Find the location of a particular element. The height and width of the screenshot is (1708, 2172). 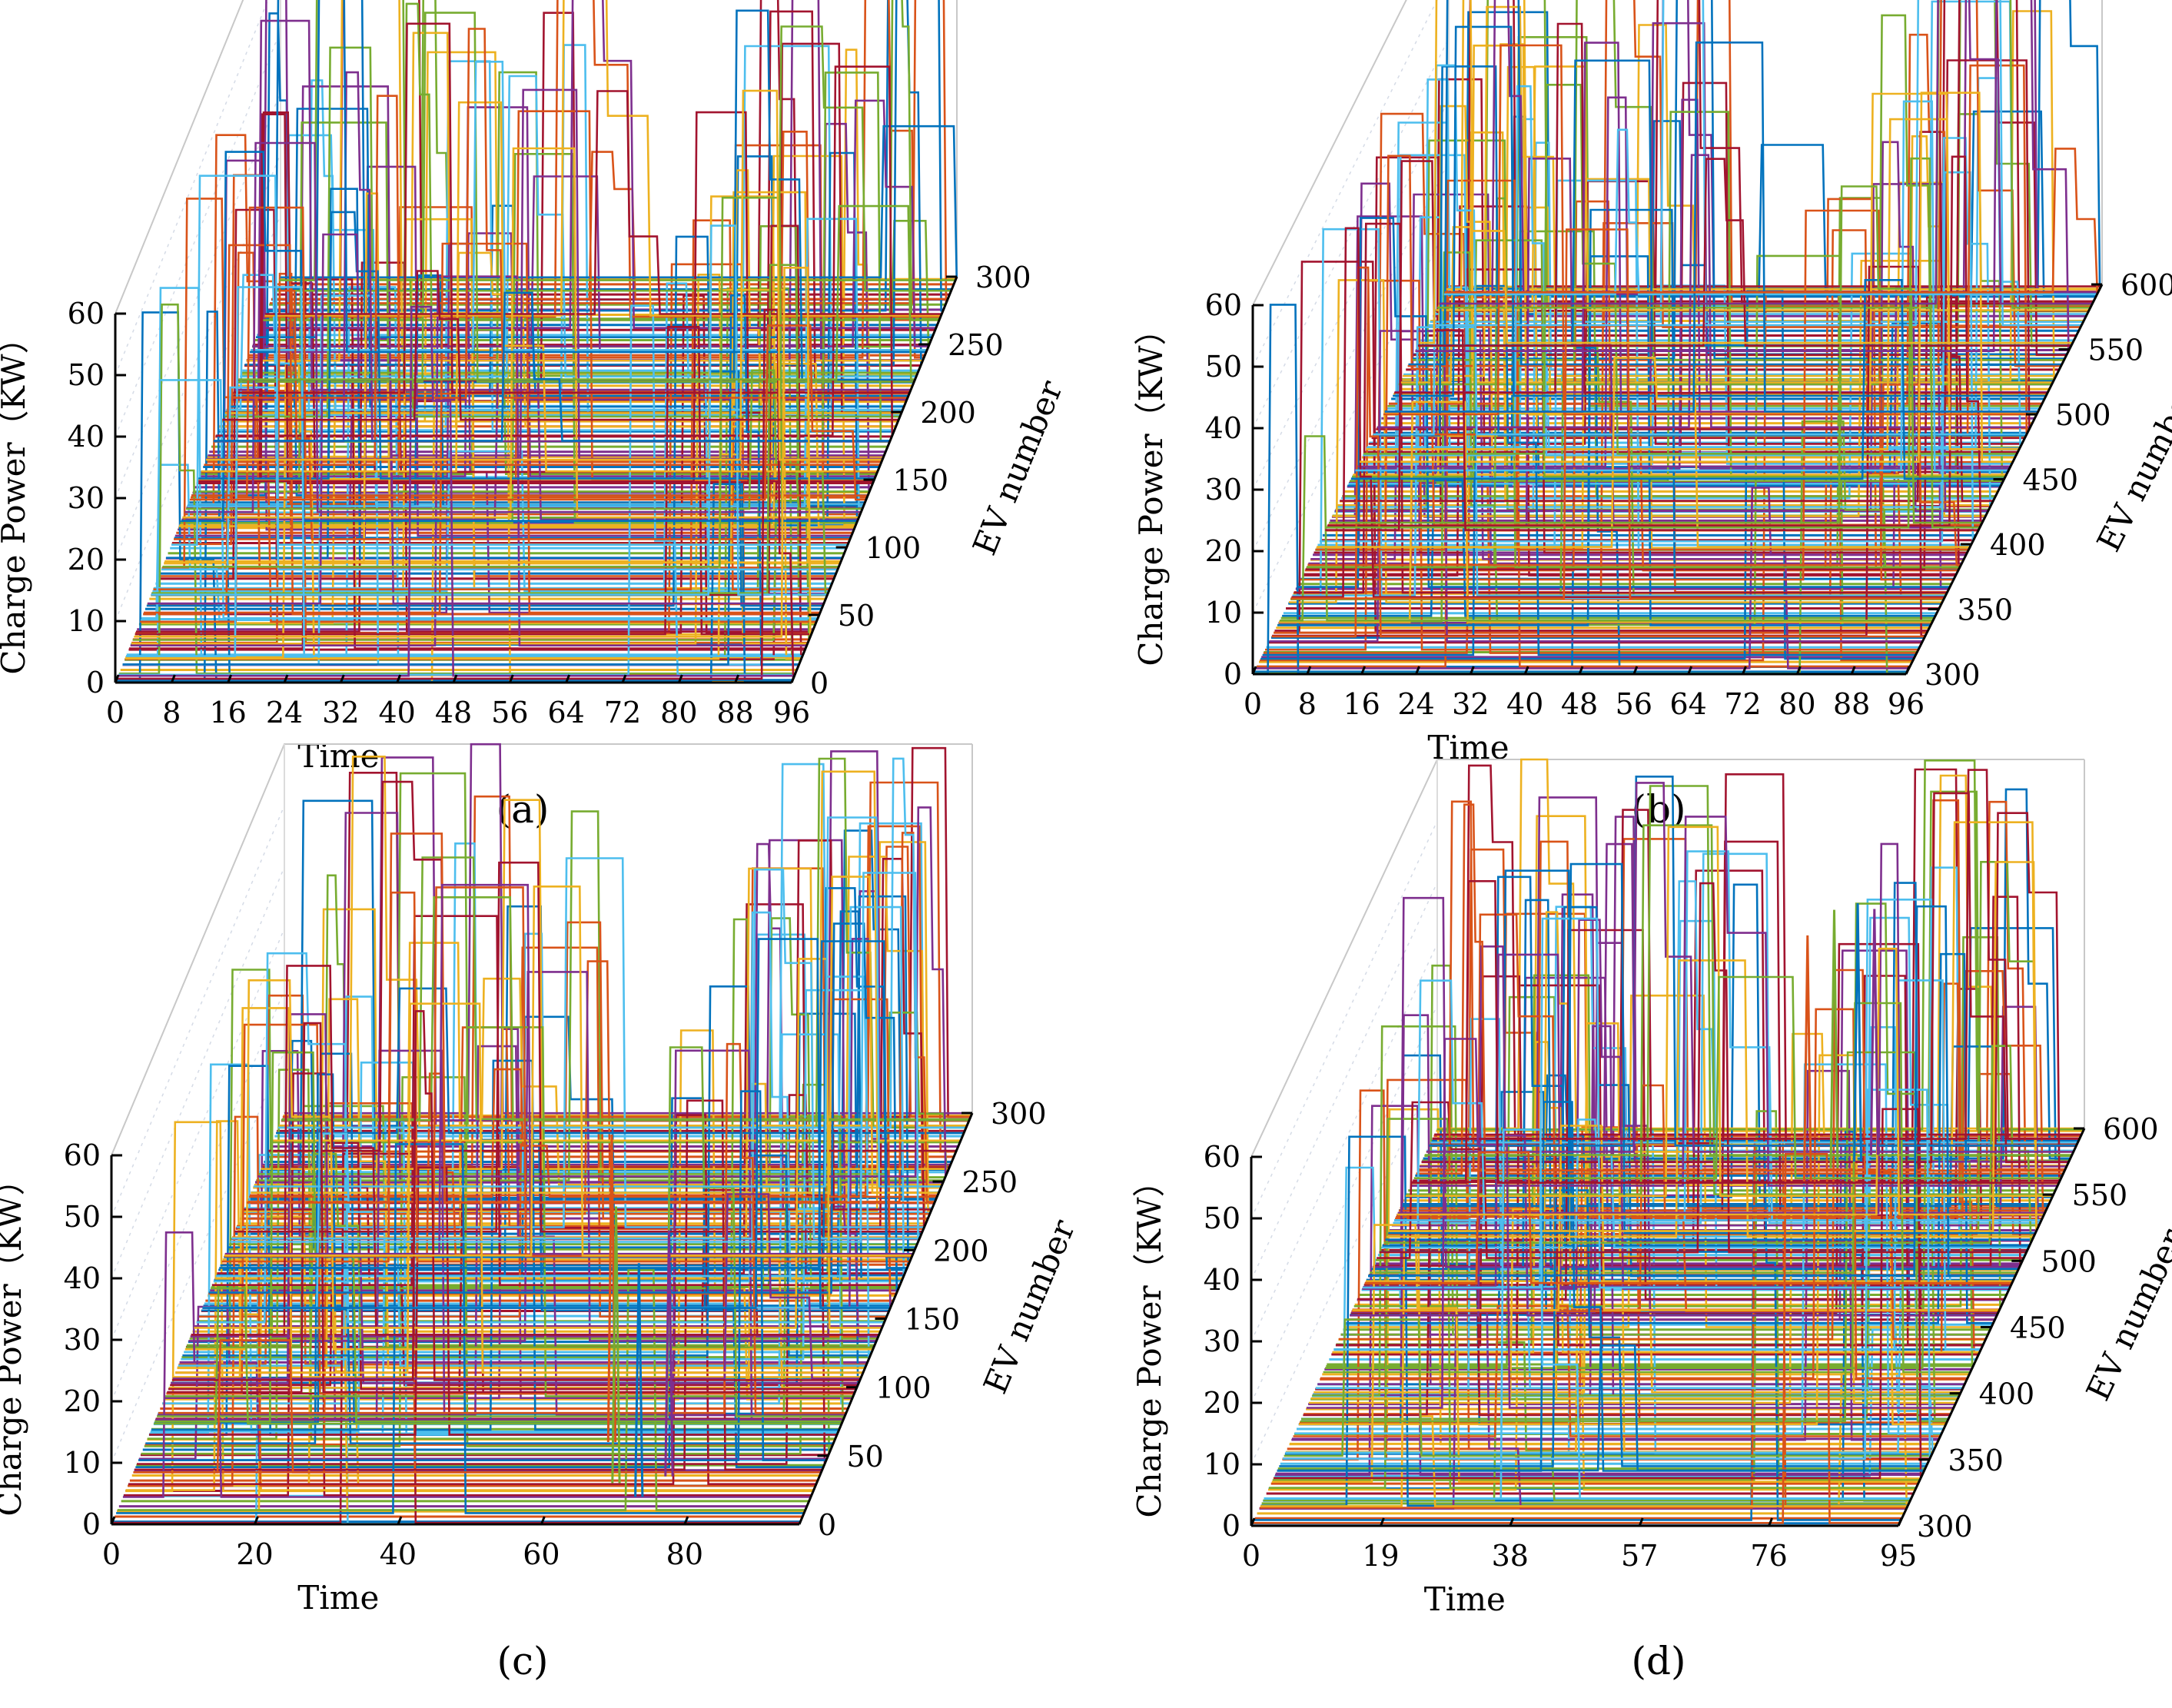

x-tick-label: 8 is located at coordinates (171, 712).